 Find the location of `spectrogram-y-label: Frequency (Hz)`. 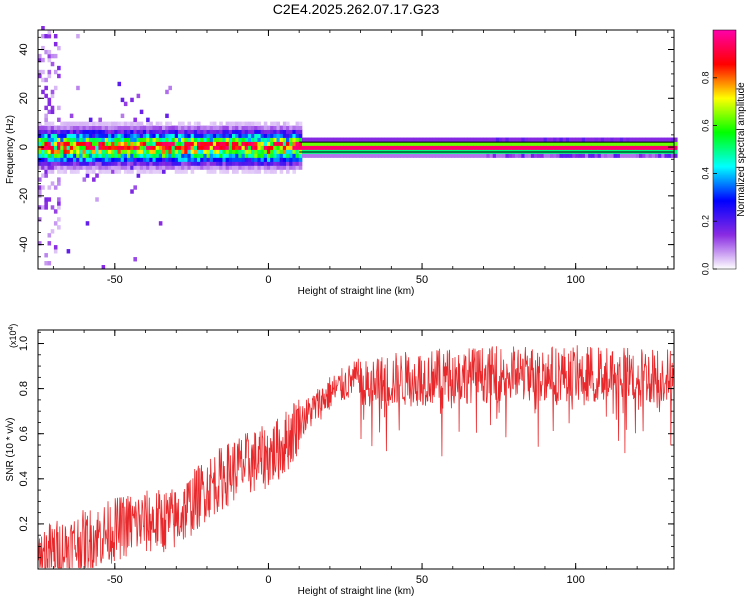

spectrogram-y-label: Frequency (Hz) is located at coordinates (10, 149).